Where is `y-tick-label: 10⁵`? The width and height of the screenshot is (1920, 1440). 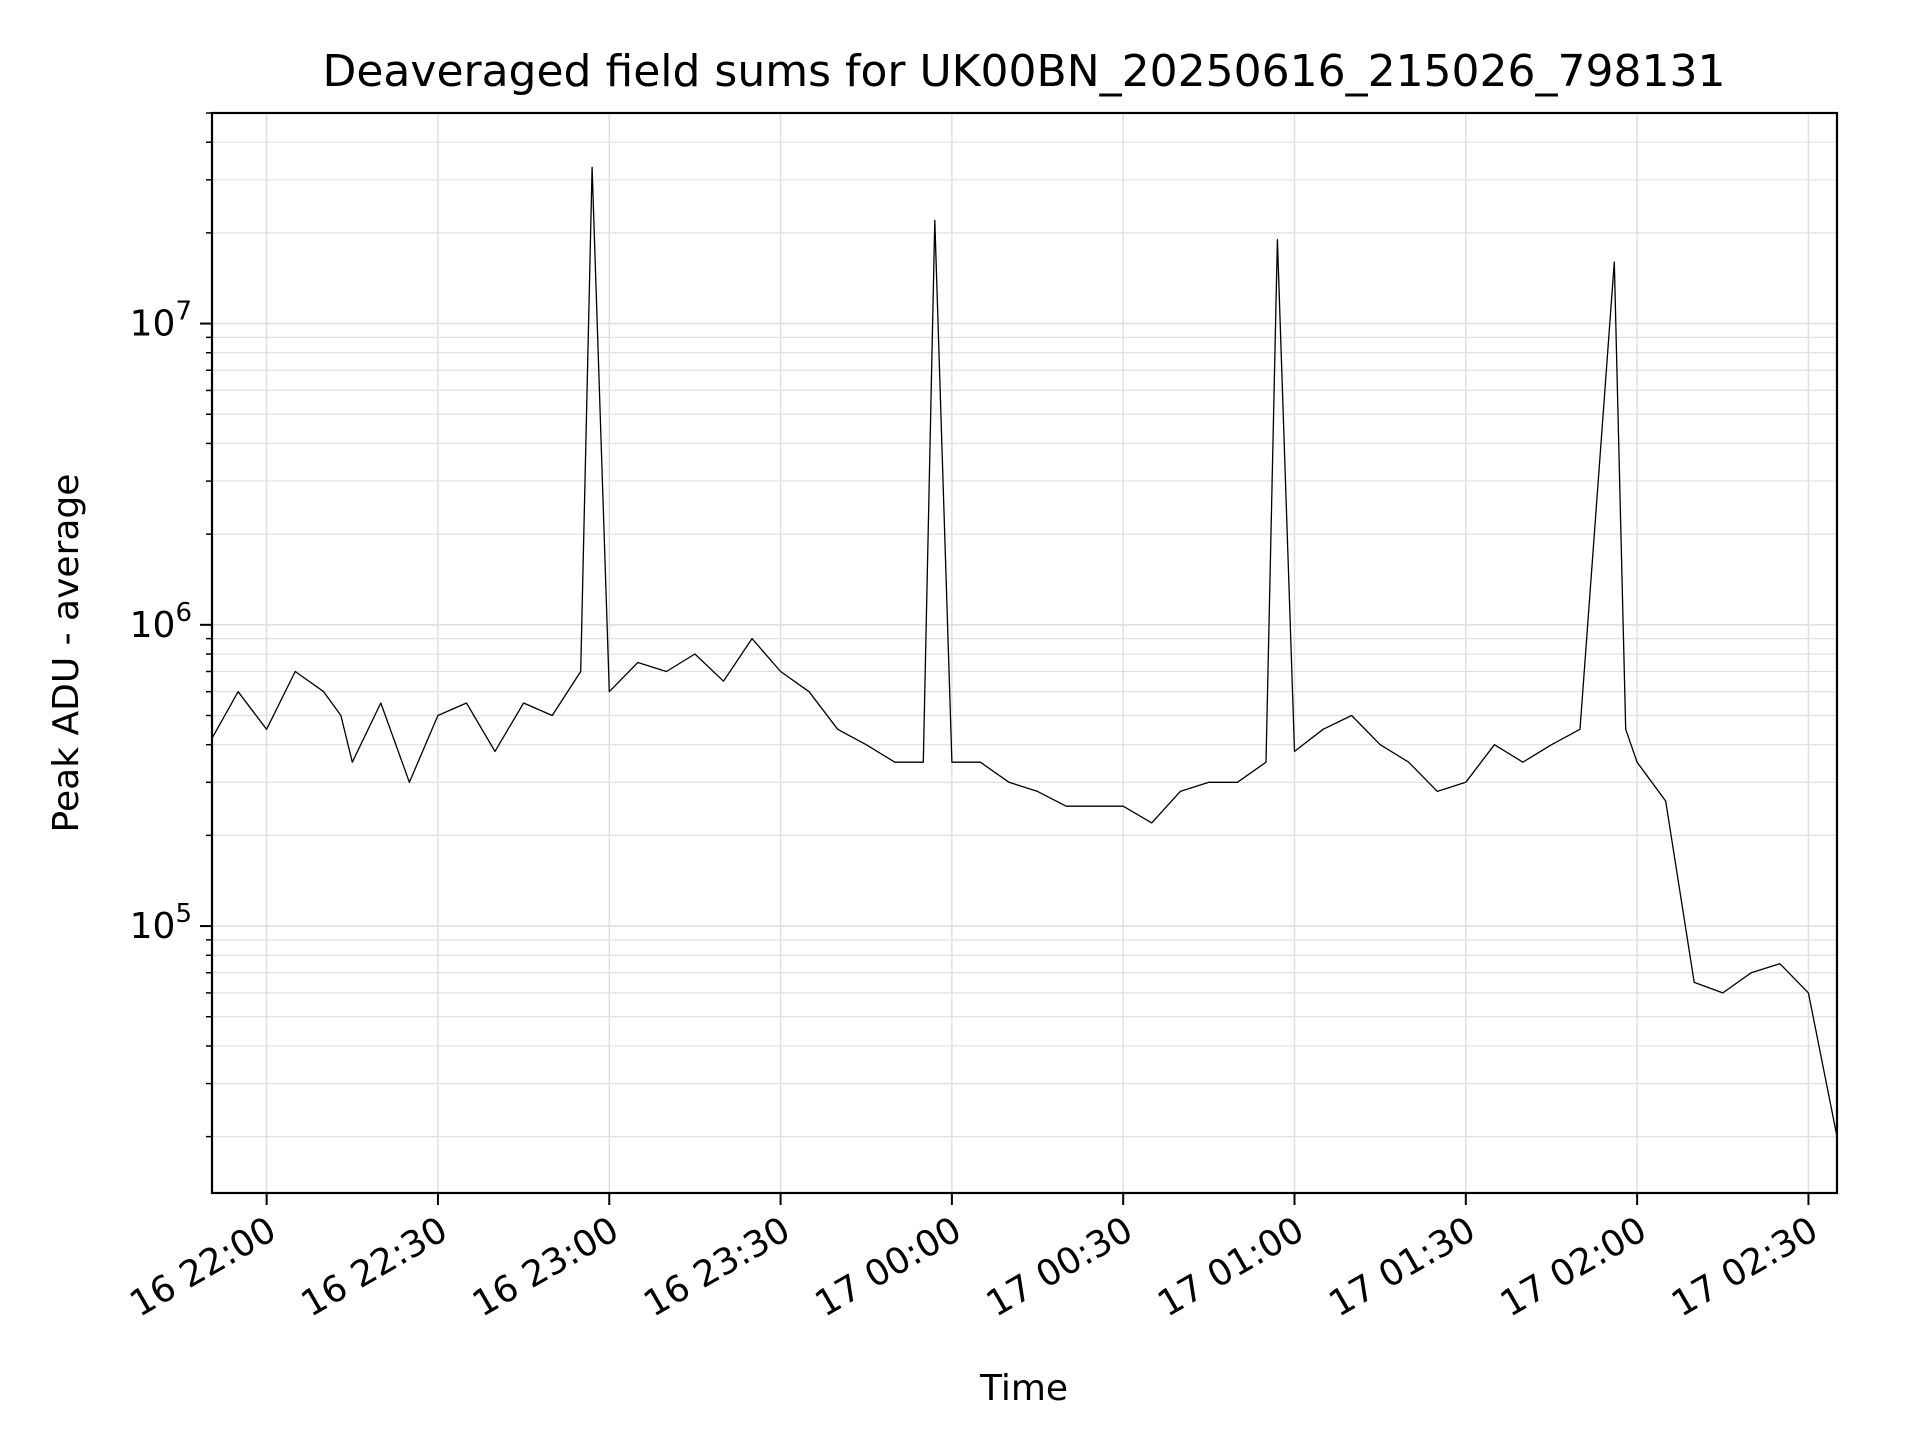
y-tick-label: 10⁵ is located at coordinates (161, 923).